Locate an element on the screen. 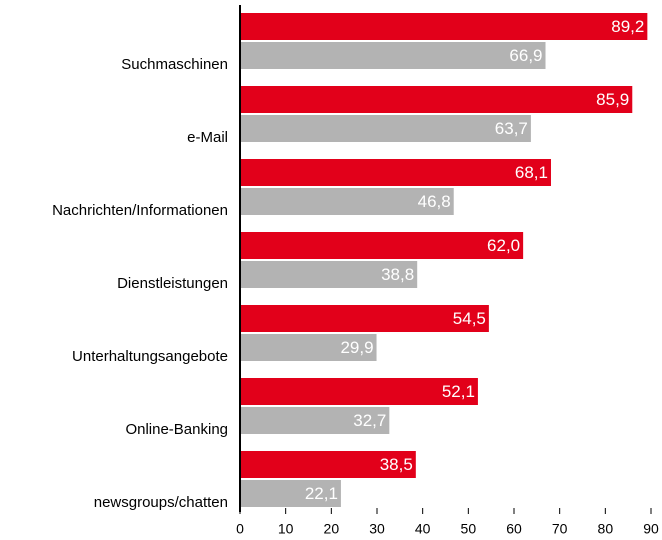 The height and width of the screenshot is (540, 662). value-label: 38,8 is located at coordinates (397, 274).